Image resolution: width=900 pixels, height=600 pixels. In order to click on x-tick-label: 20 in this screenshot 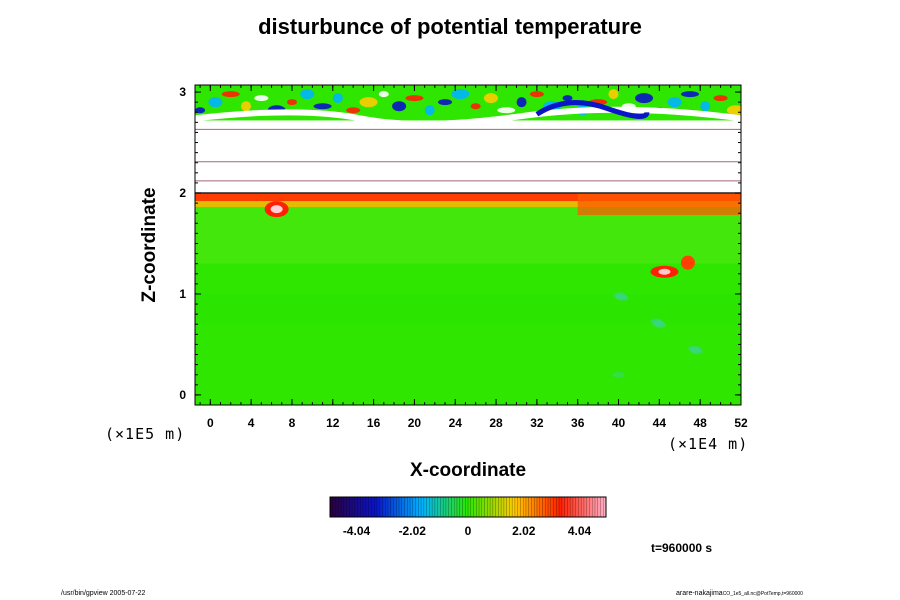, I will do `click(415, 423)`.